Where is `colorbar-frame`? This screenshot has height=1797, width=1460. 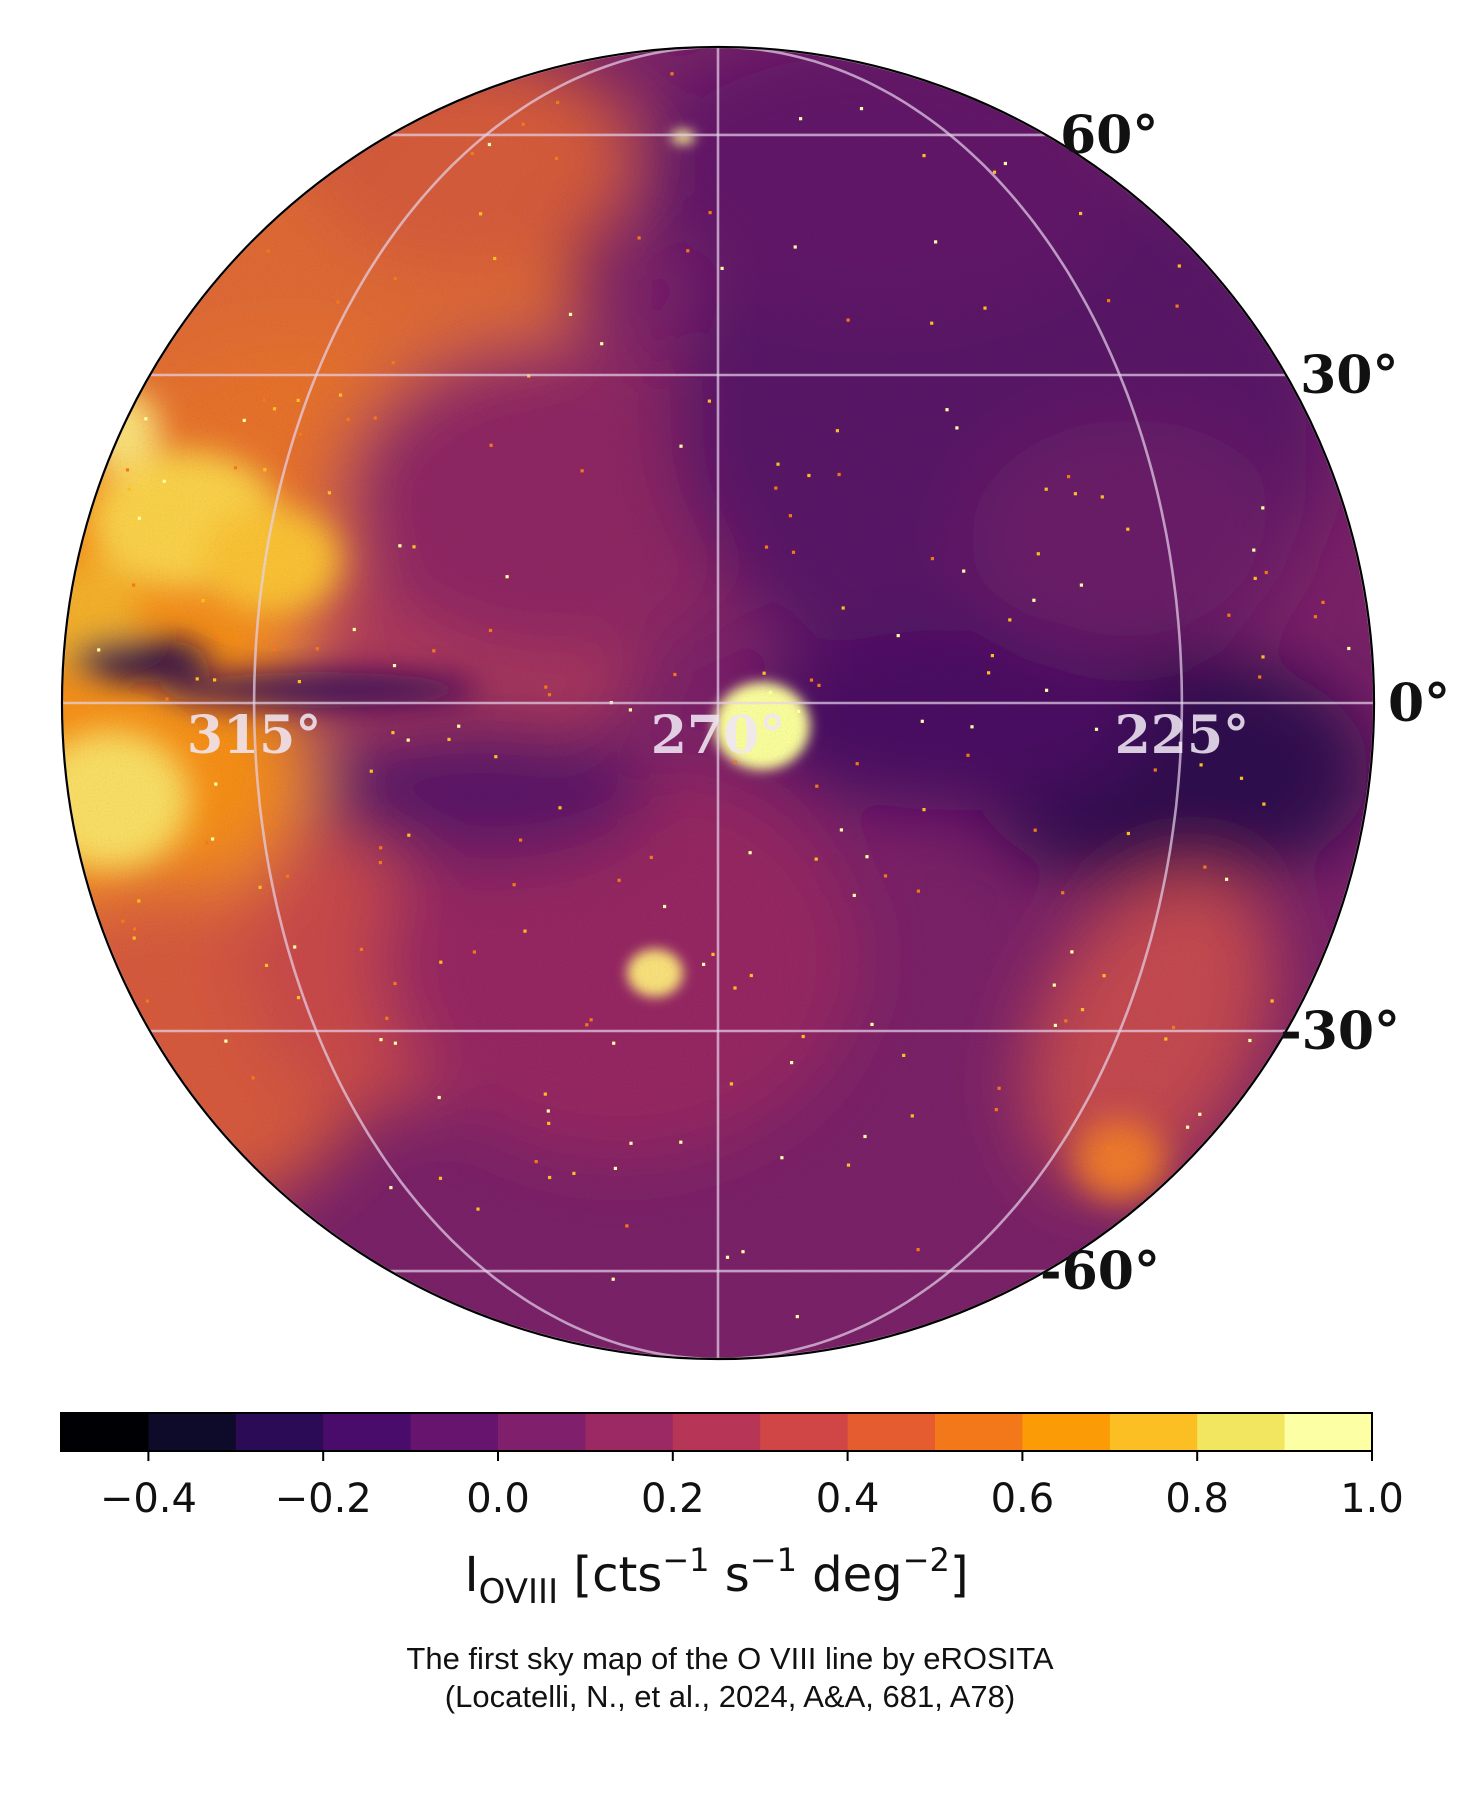
colorbar-frame is located at coordinates (716, 1432).